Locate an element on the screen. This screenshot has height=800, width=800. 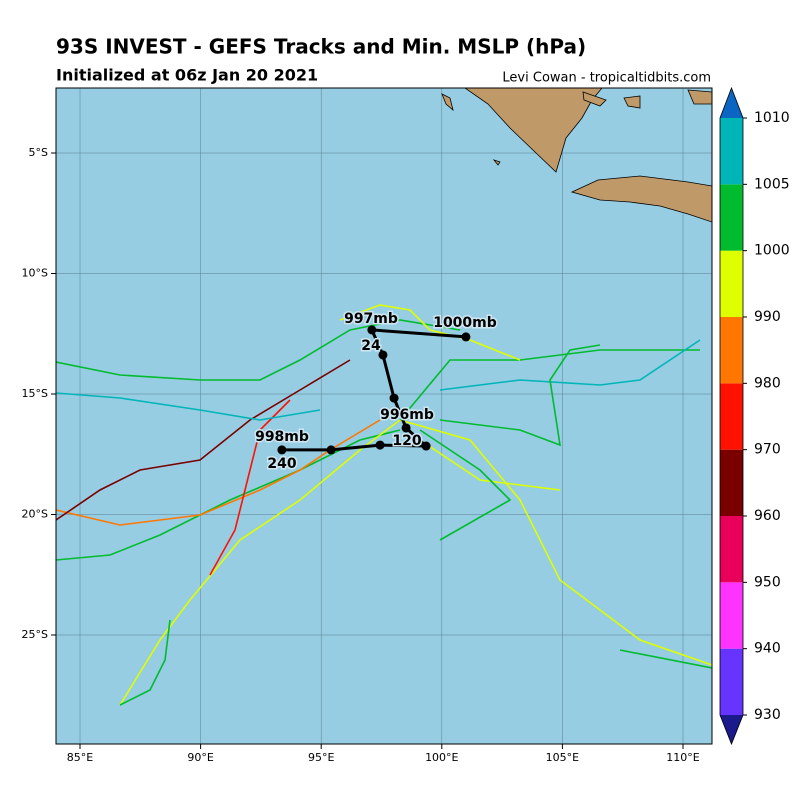
colorbar-label: 930 is located at coordinates (767, 715).